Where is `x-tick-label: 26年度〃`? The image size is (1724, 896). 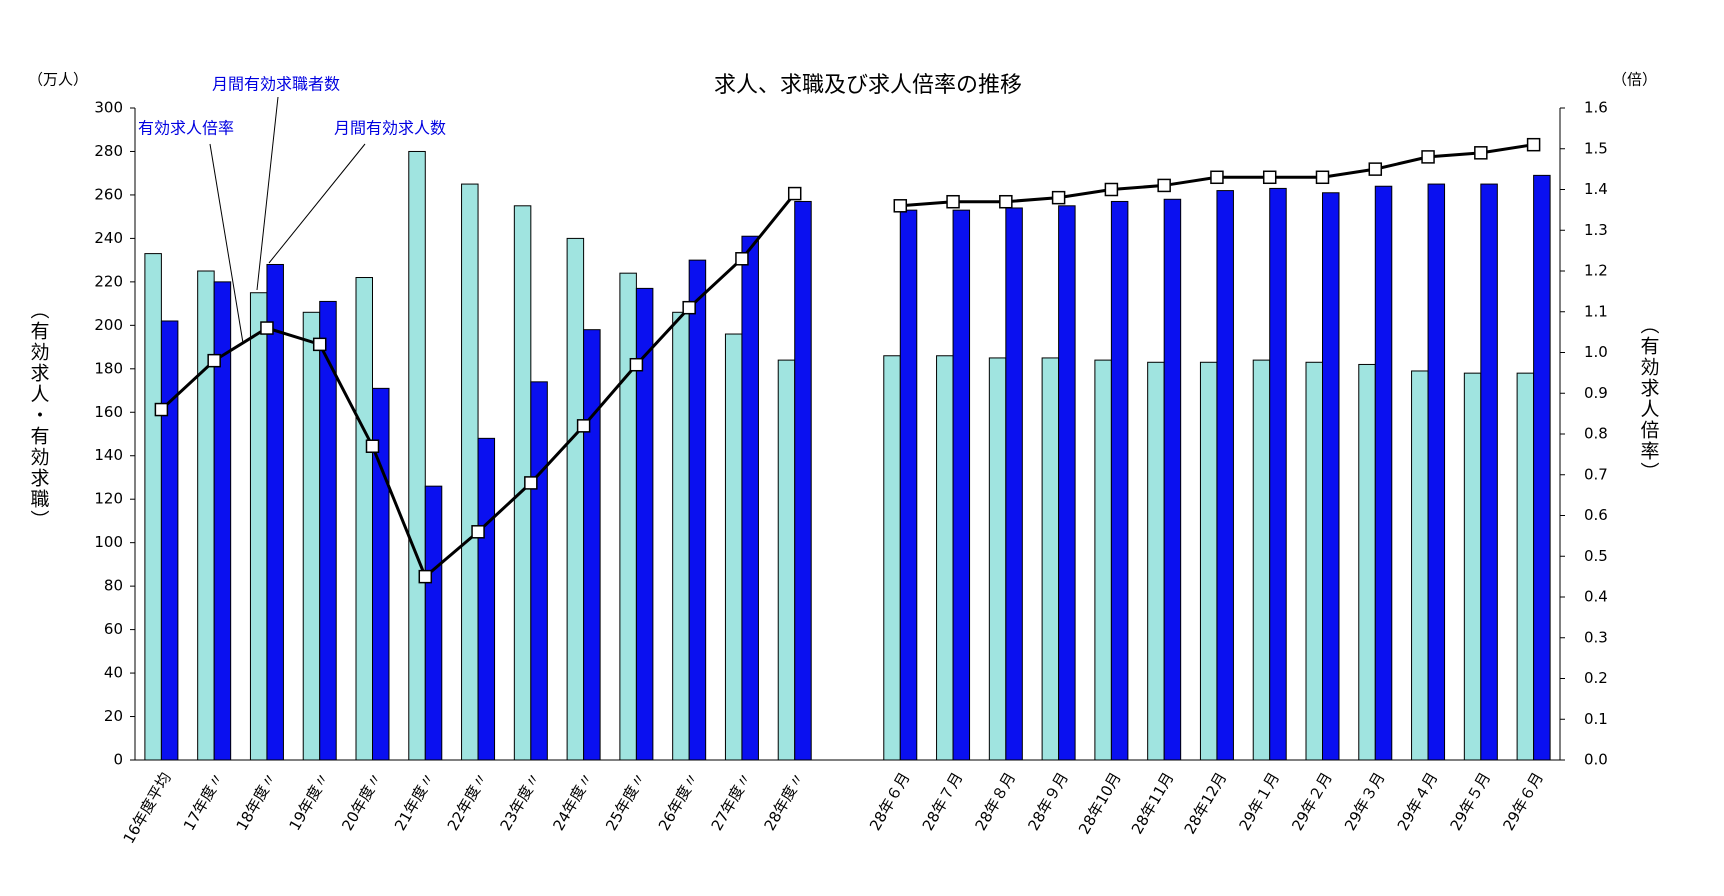 x-tick-label: 26年度〃 is located at coordinates (679, 801).